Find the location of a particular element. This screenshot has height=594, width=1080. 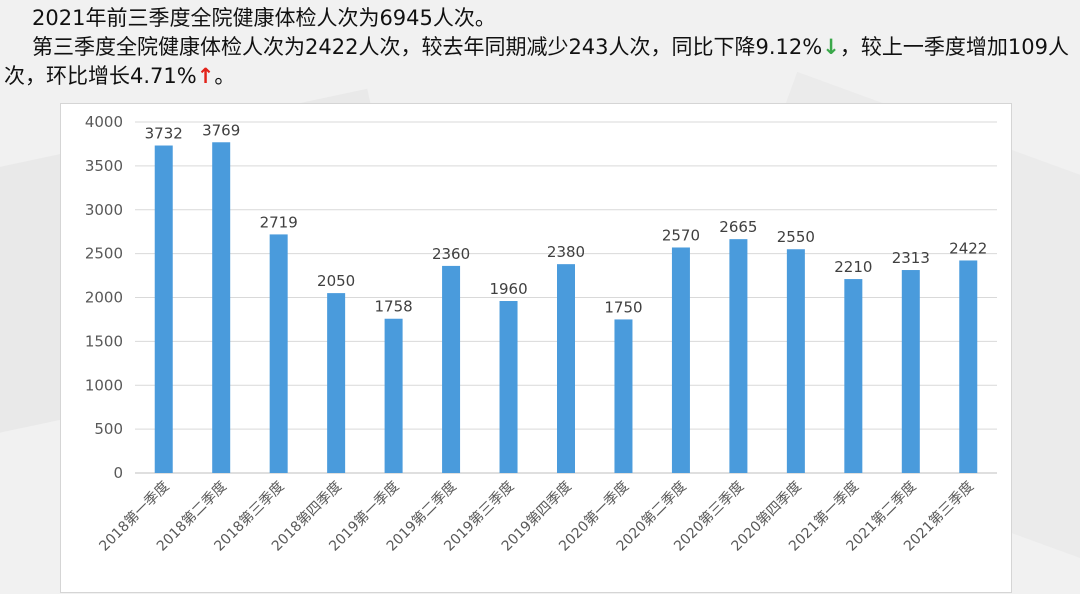

data-label: 3732 is located at coordinates (164, 134).